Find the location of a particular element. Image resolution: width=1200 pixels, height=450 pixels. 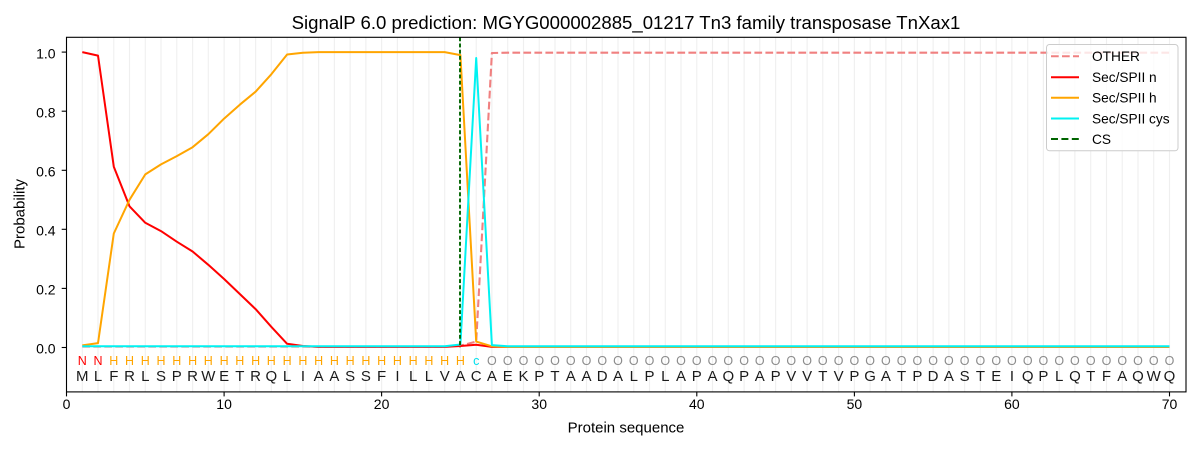

svg-text: W is located at coordinates (1154, 376).